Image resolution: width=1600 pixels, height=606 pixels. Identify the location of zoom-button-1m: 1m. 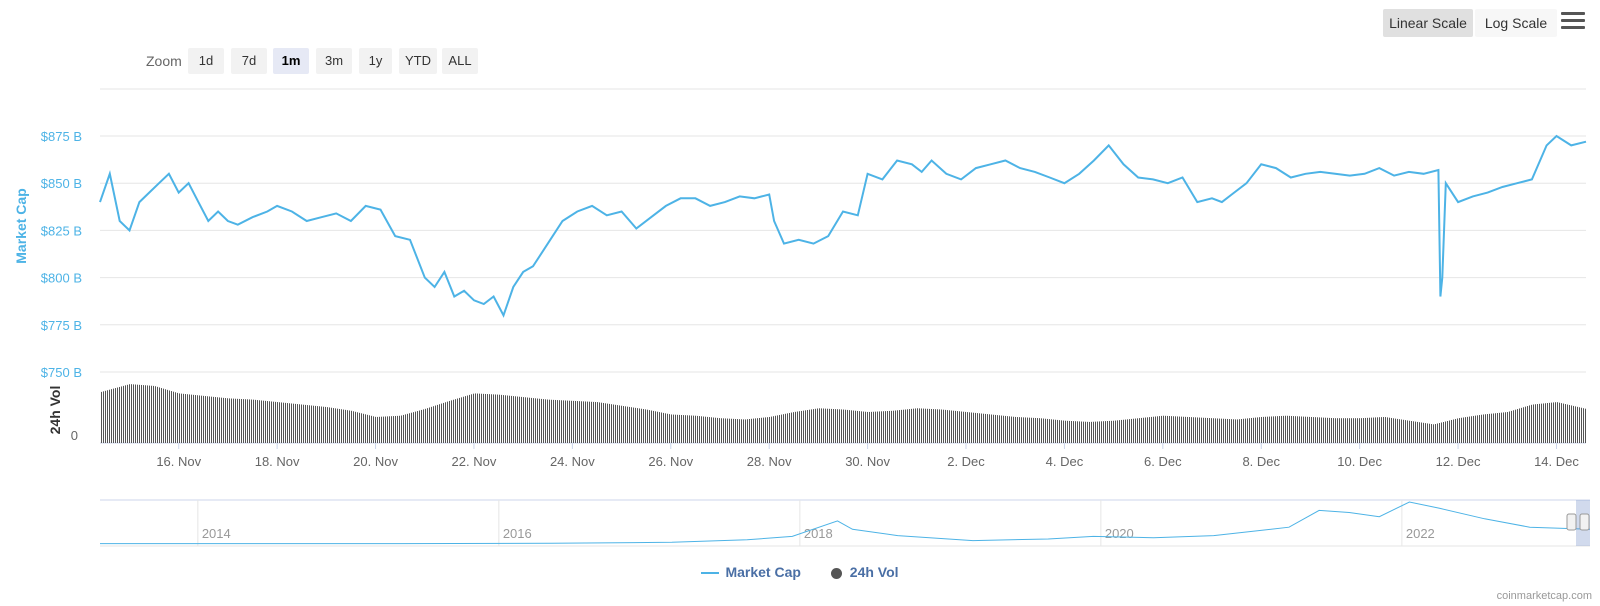
(291, 61).